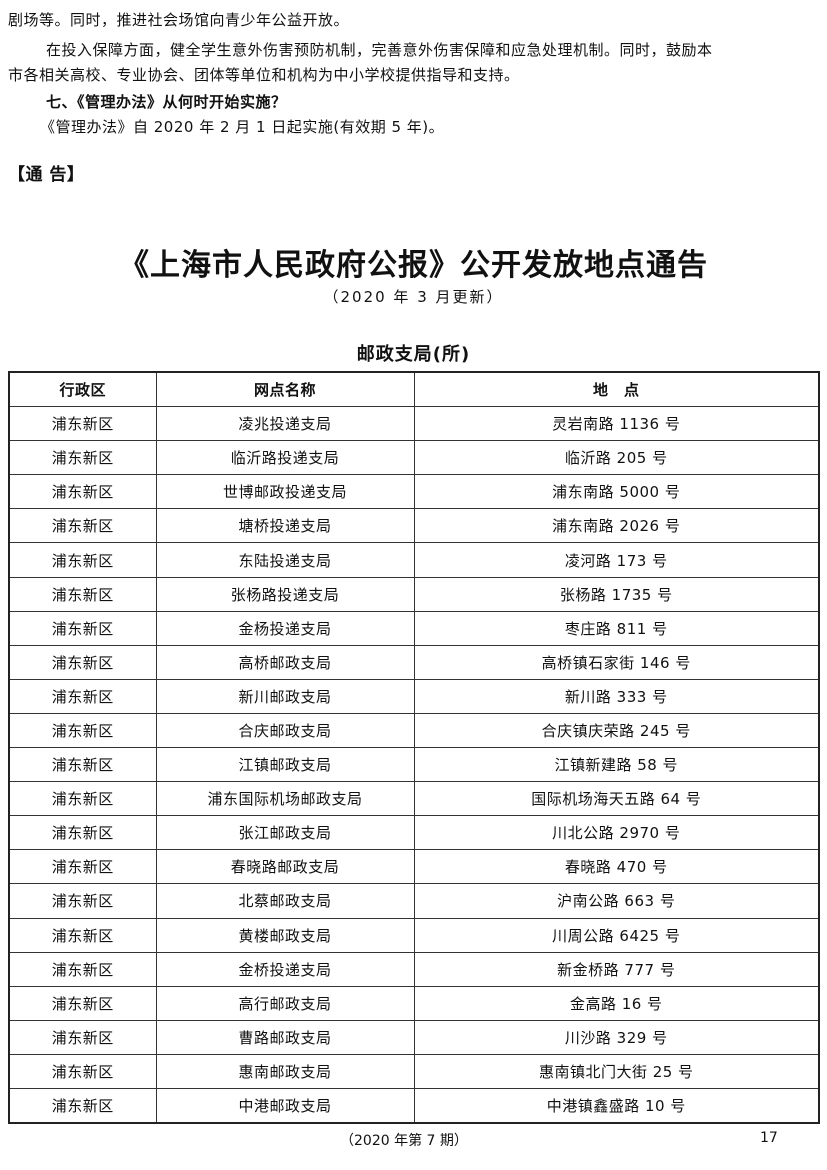 The image size is (827, 1170). Describe the element at coordinates (616, 1037) in the screenshot. I see `cell-address: 川沙路 329 号` at that location.